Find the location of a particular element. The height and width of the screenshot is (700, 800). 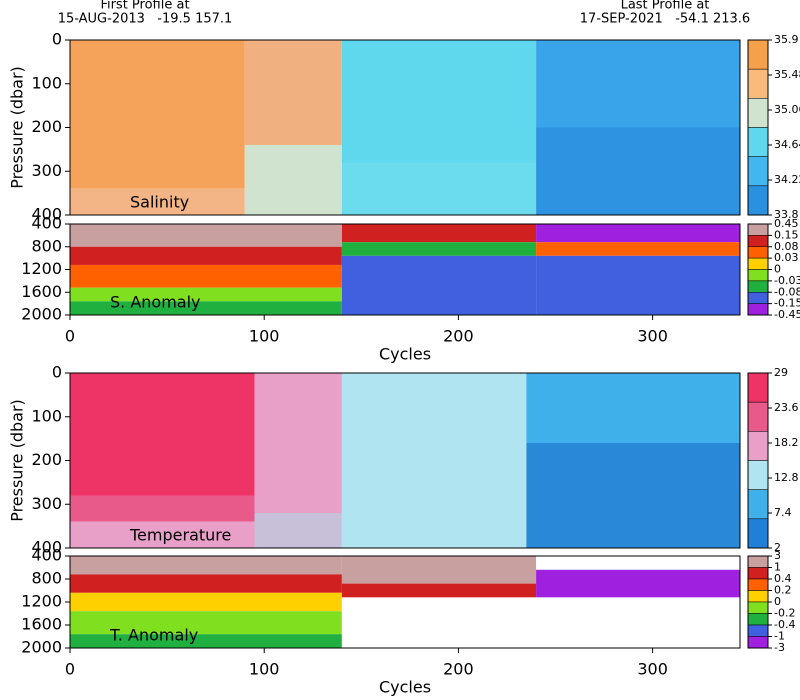

first-label: First Profile at is located at coordinates (144, 6).